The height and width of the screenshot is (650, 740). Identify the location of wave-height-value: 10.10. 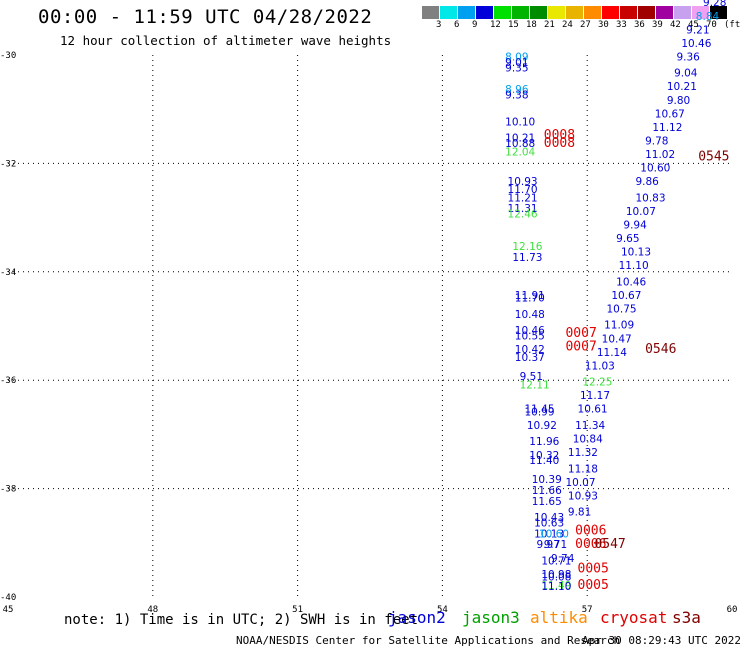
(520, 122).